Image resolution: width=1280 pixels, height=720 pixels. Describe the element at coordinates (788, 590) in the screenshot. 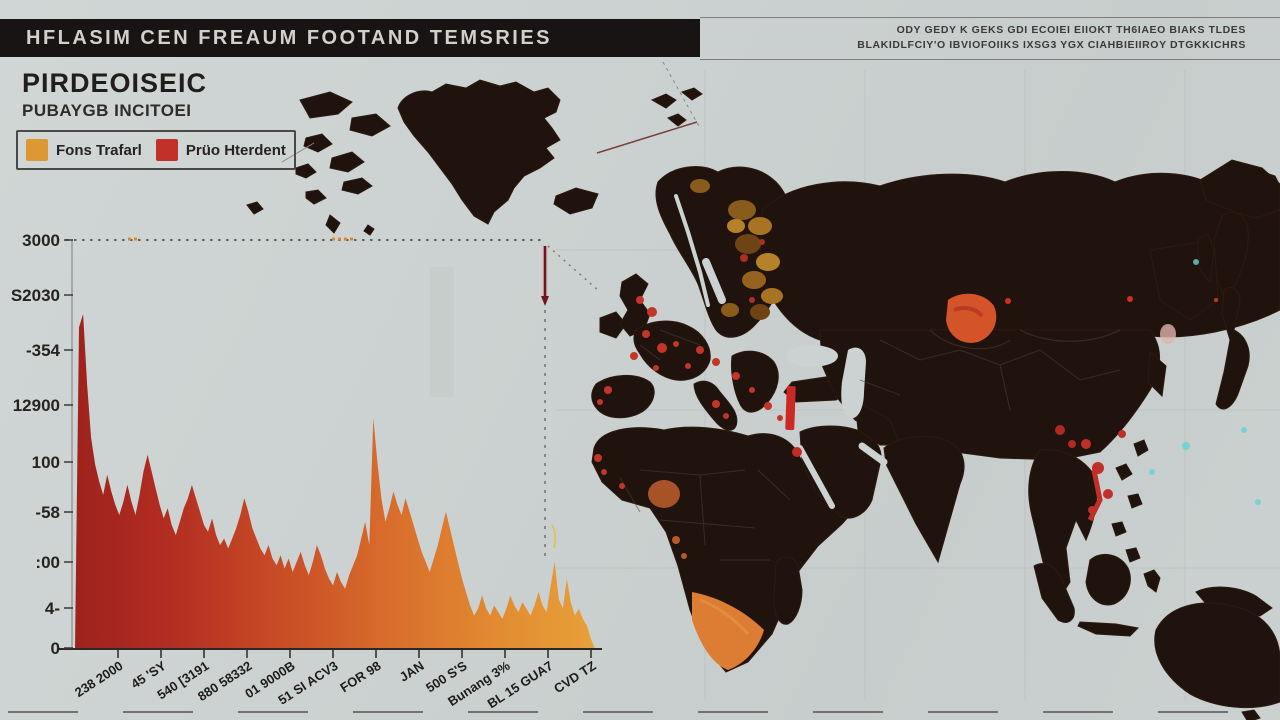

I see `madagascar` at that location.